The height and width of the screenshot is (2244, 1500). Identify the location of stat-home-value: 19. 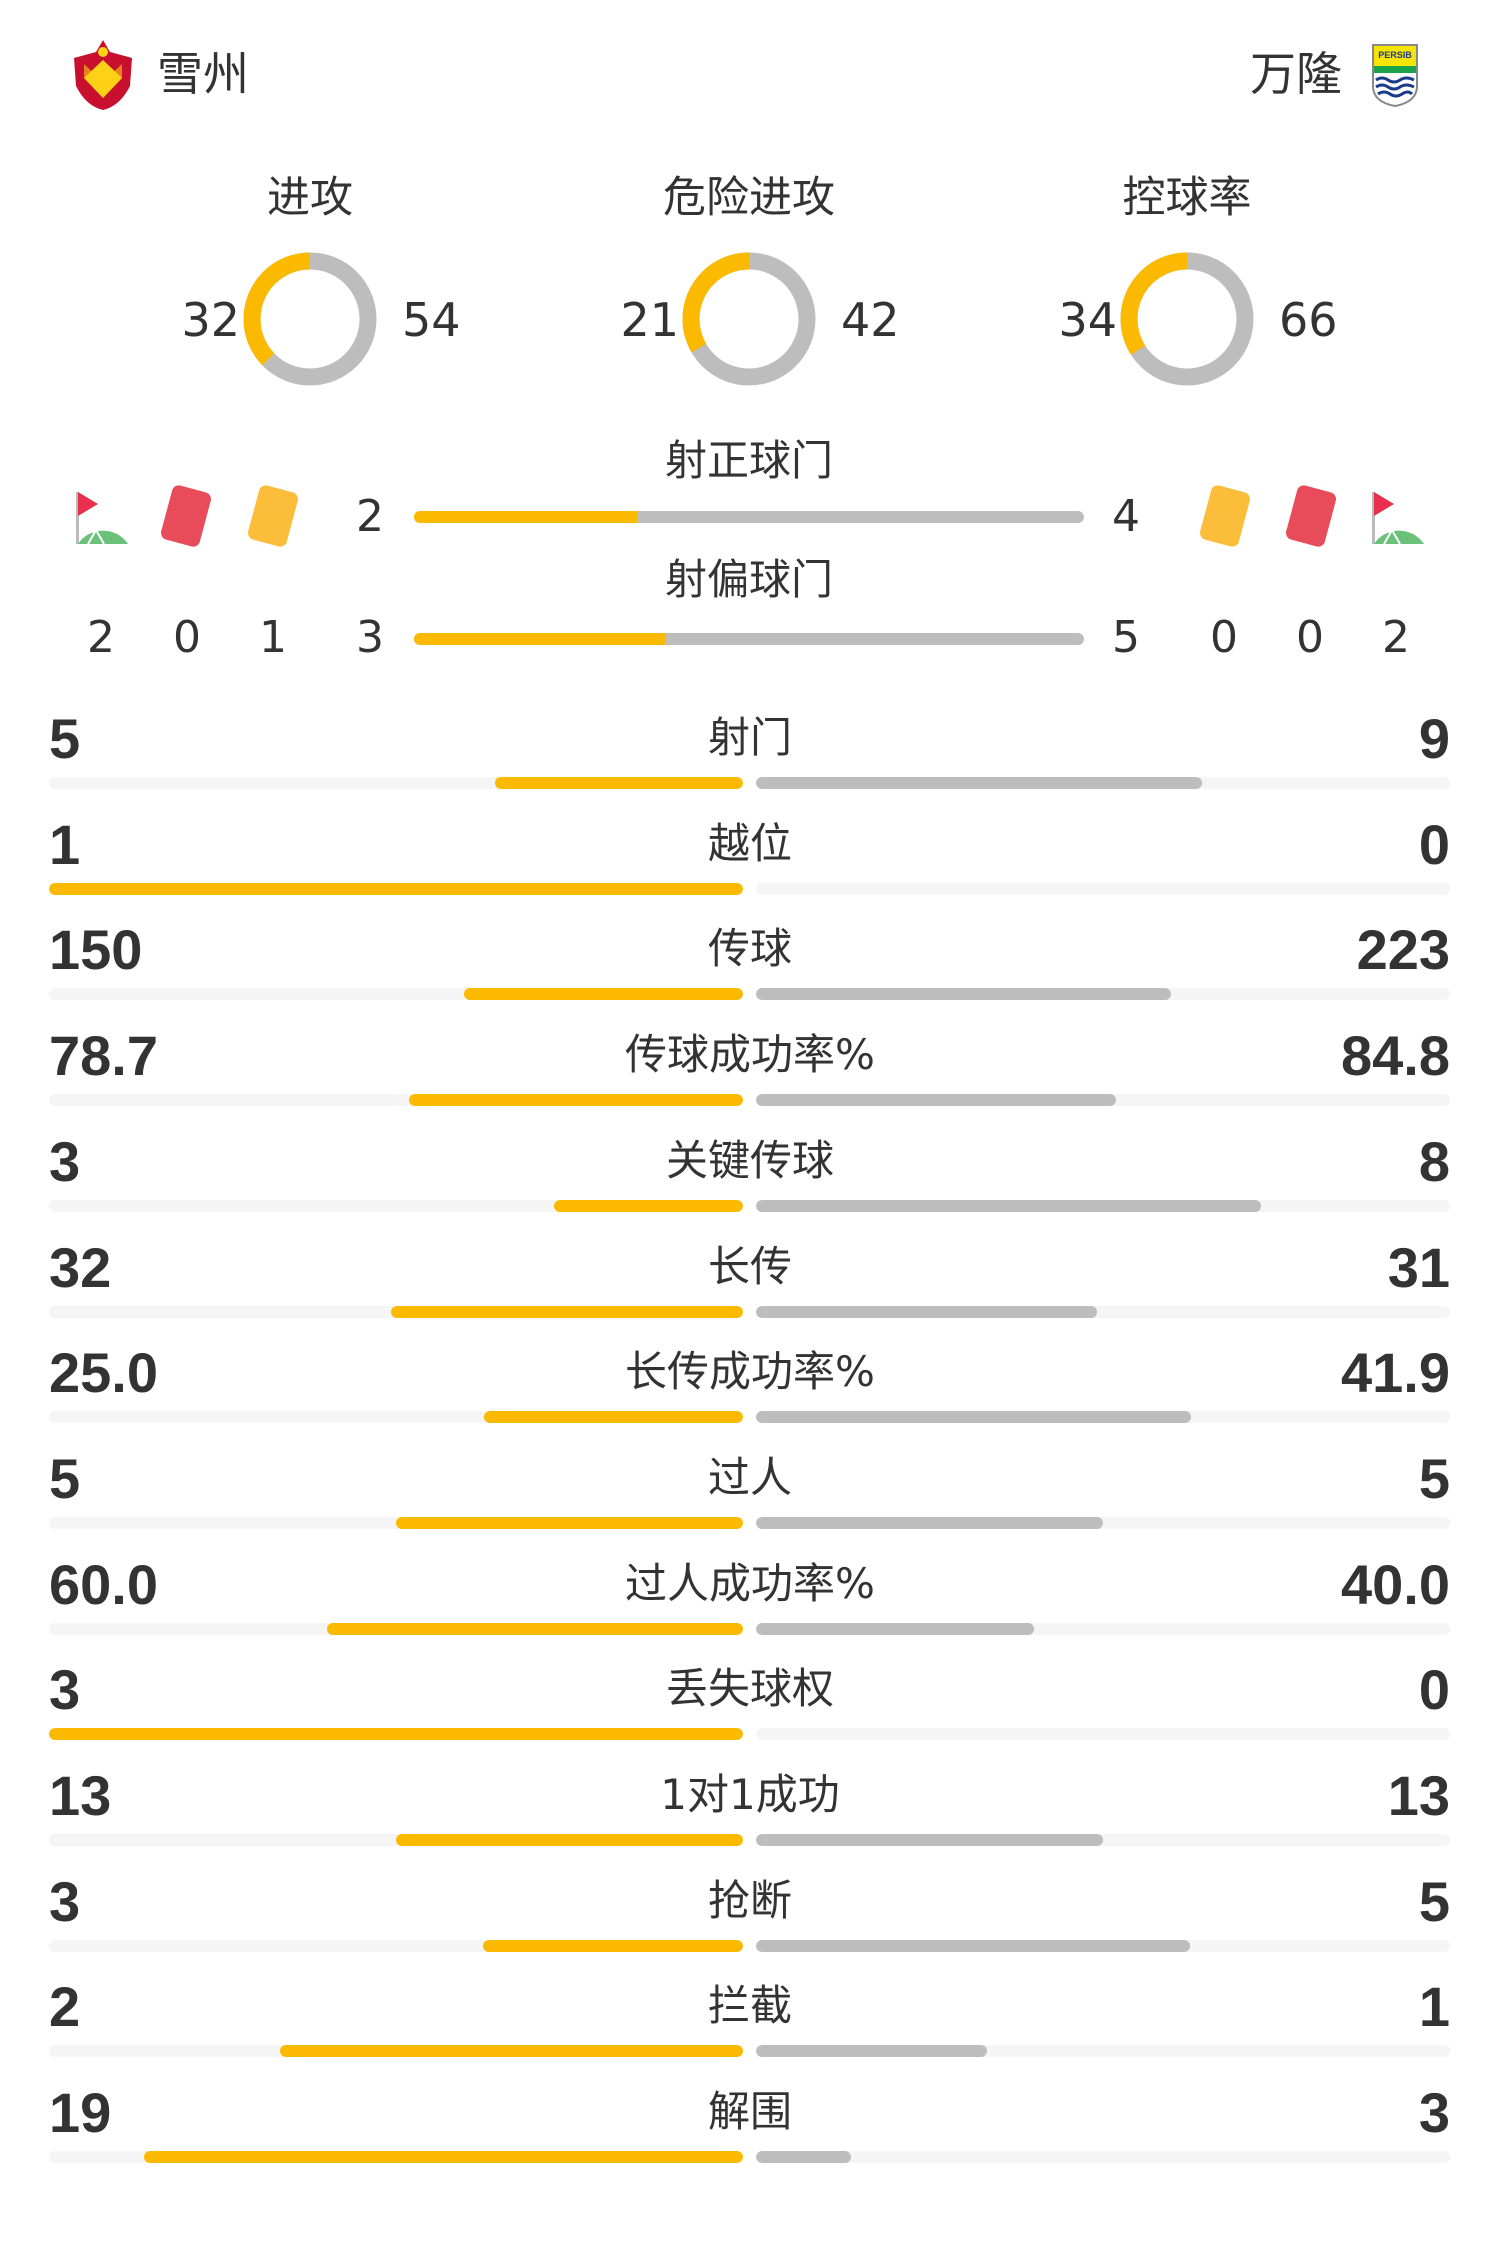
(80, 2113).